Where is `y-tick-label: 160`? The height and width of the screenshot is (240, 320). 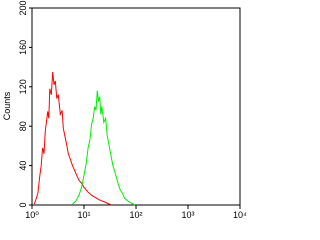 y-tick-label: 160 is located at coordinates (23, 47).